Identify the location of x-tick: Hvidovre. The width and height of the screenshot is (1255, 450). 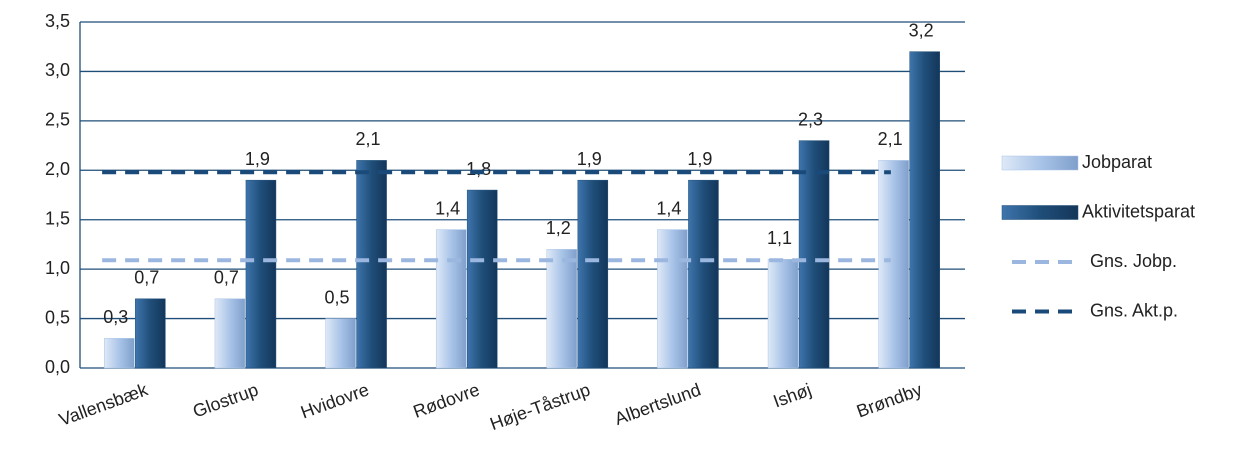
(335, 400).